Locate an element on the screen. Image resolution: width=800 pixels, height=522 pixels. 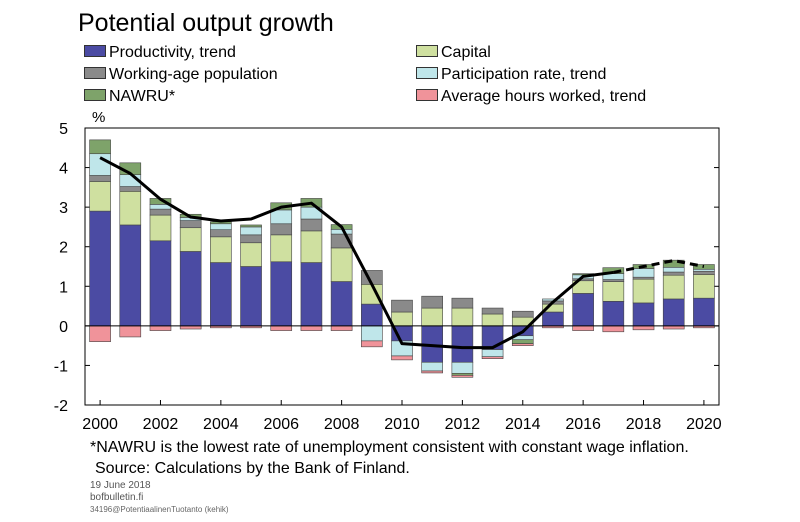
legend-label-nawru: NAWRU* is located at coordinates (142, 96).